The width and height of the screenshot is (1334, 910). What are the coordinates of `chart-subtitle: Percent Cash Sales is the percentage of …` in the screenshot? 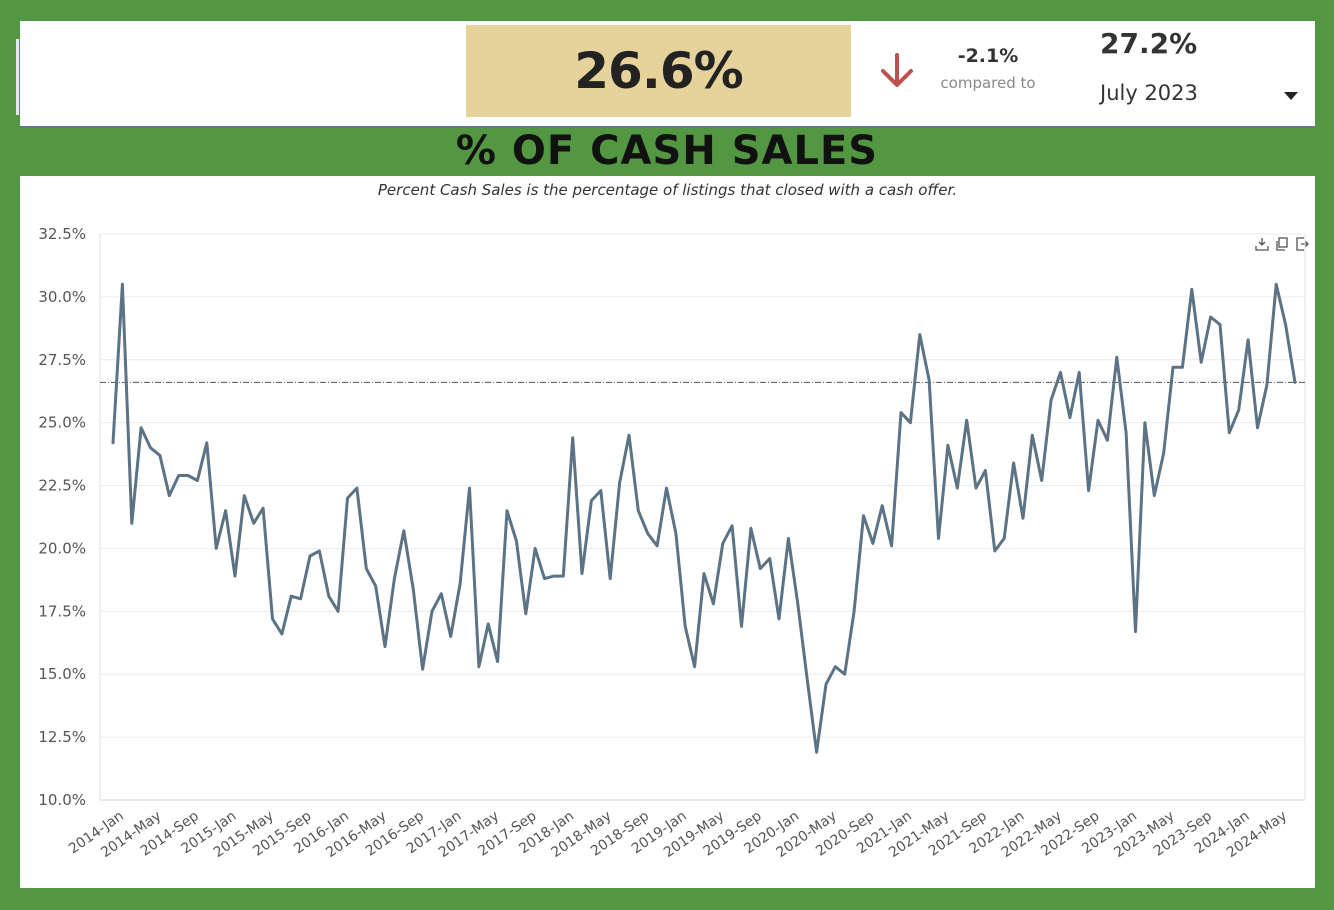 It's located at (667, 190).